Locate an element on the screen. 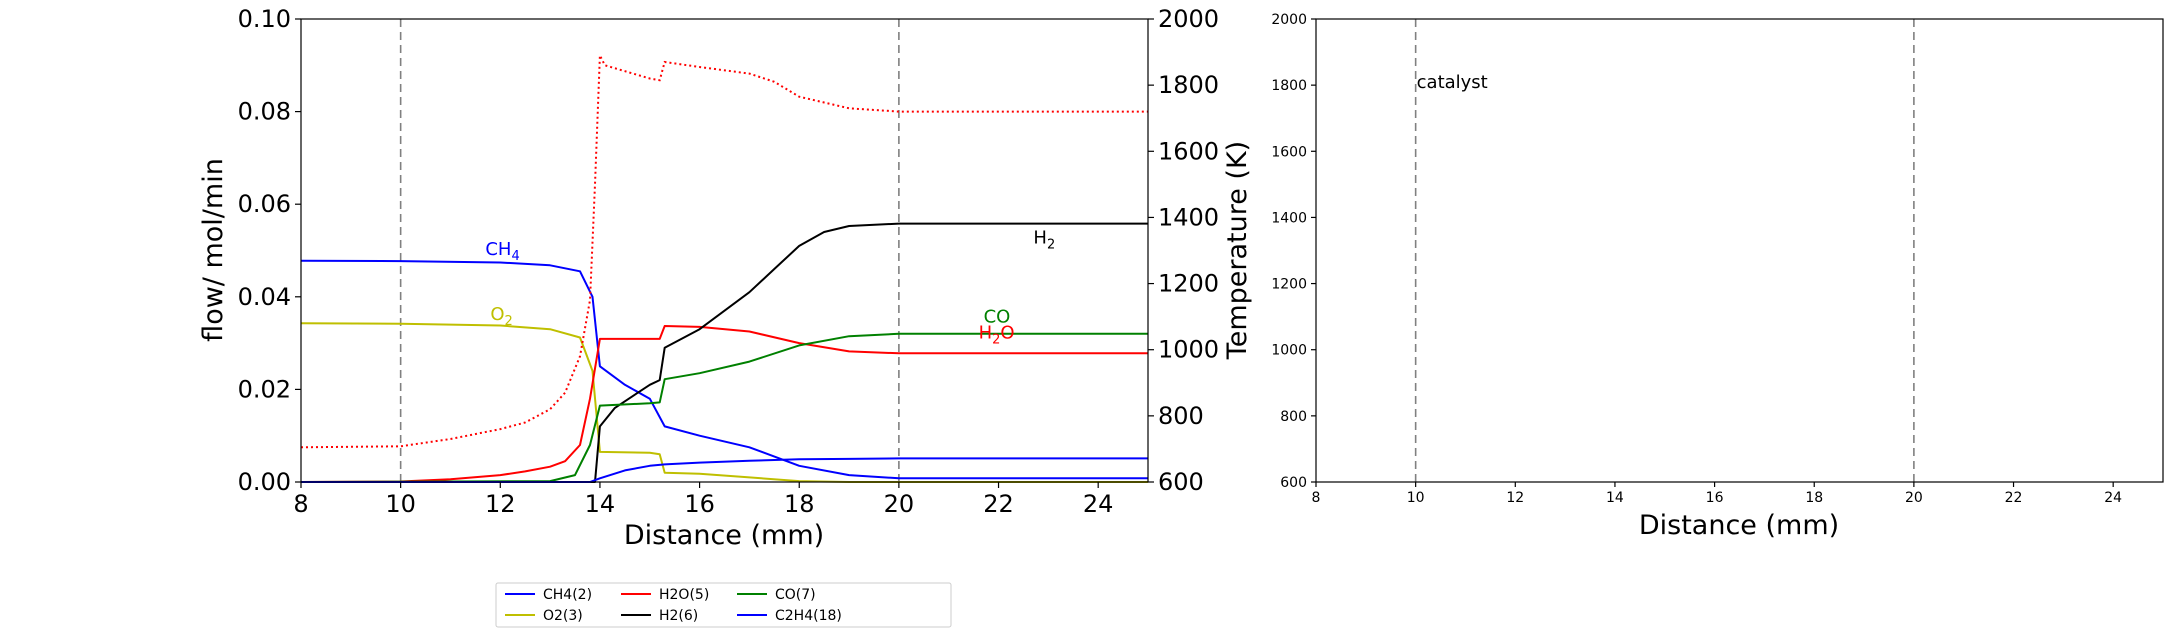  left-y2-tick-label: 600 is located at coordinates (1181, 482).